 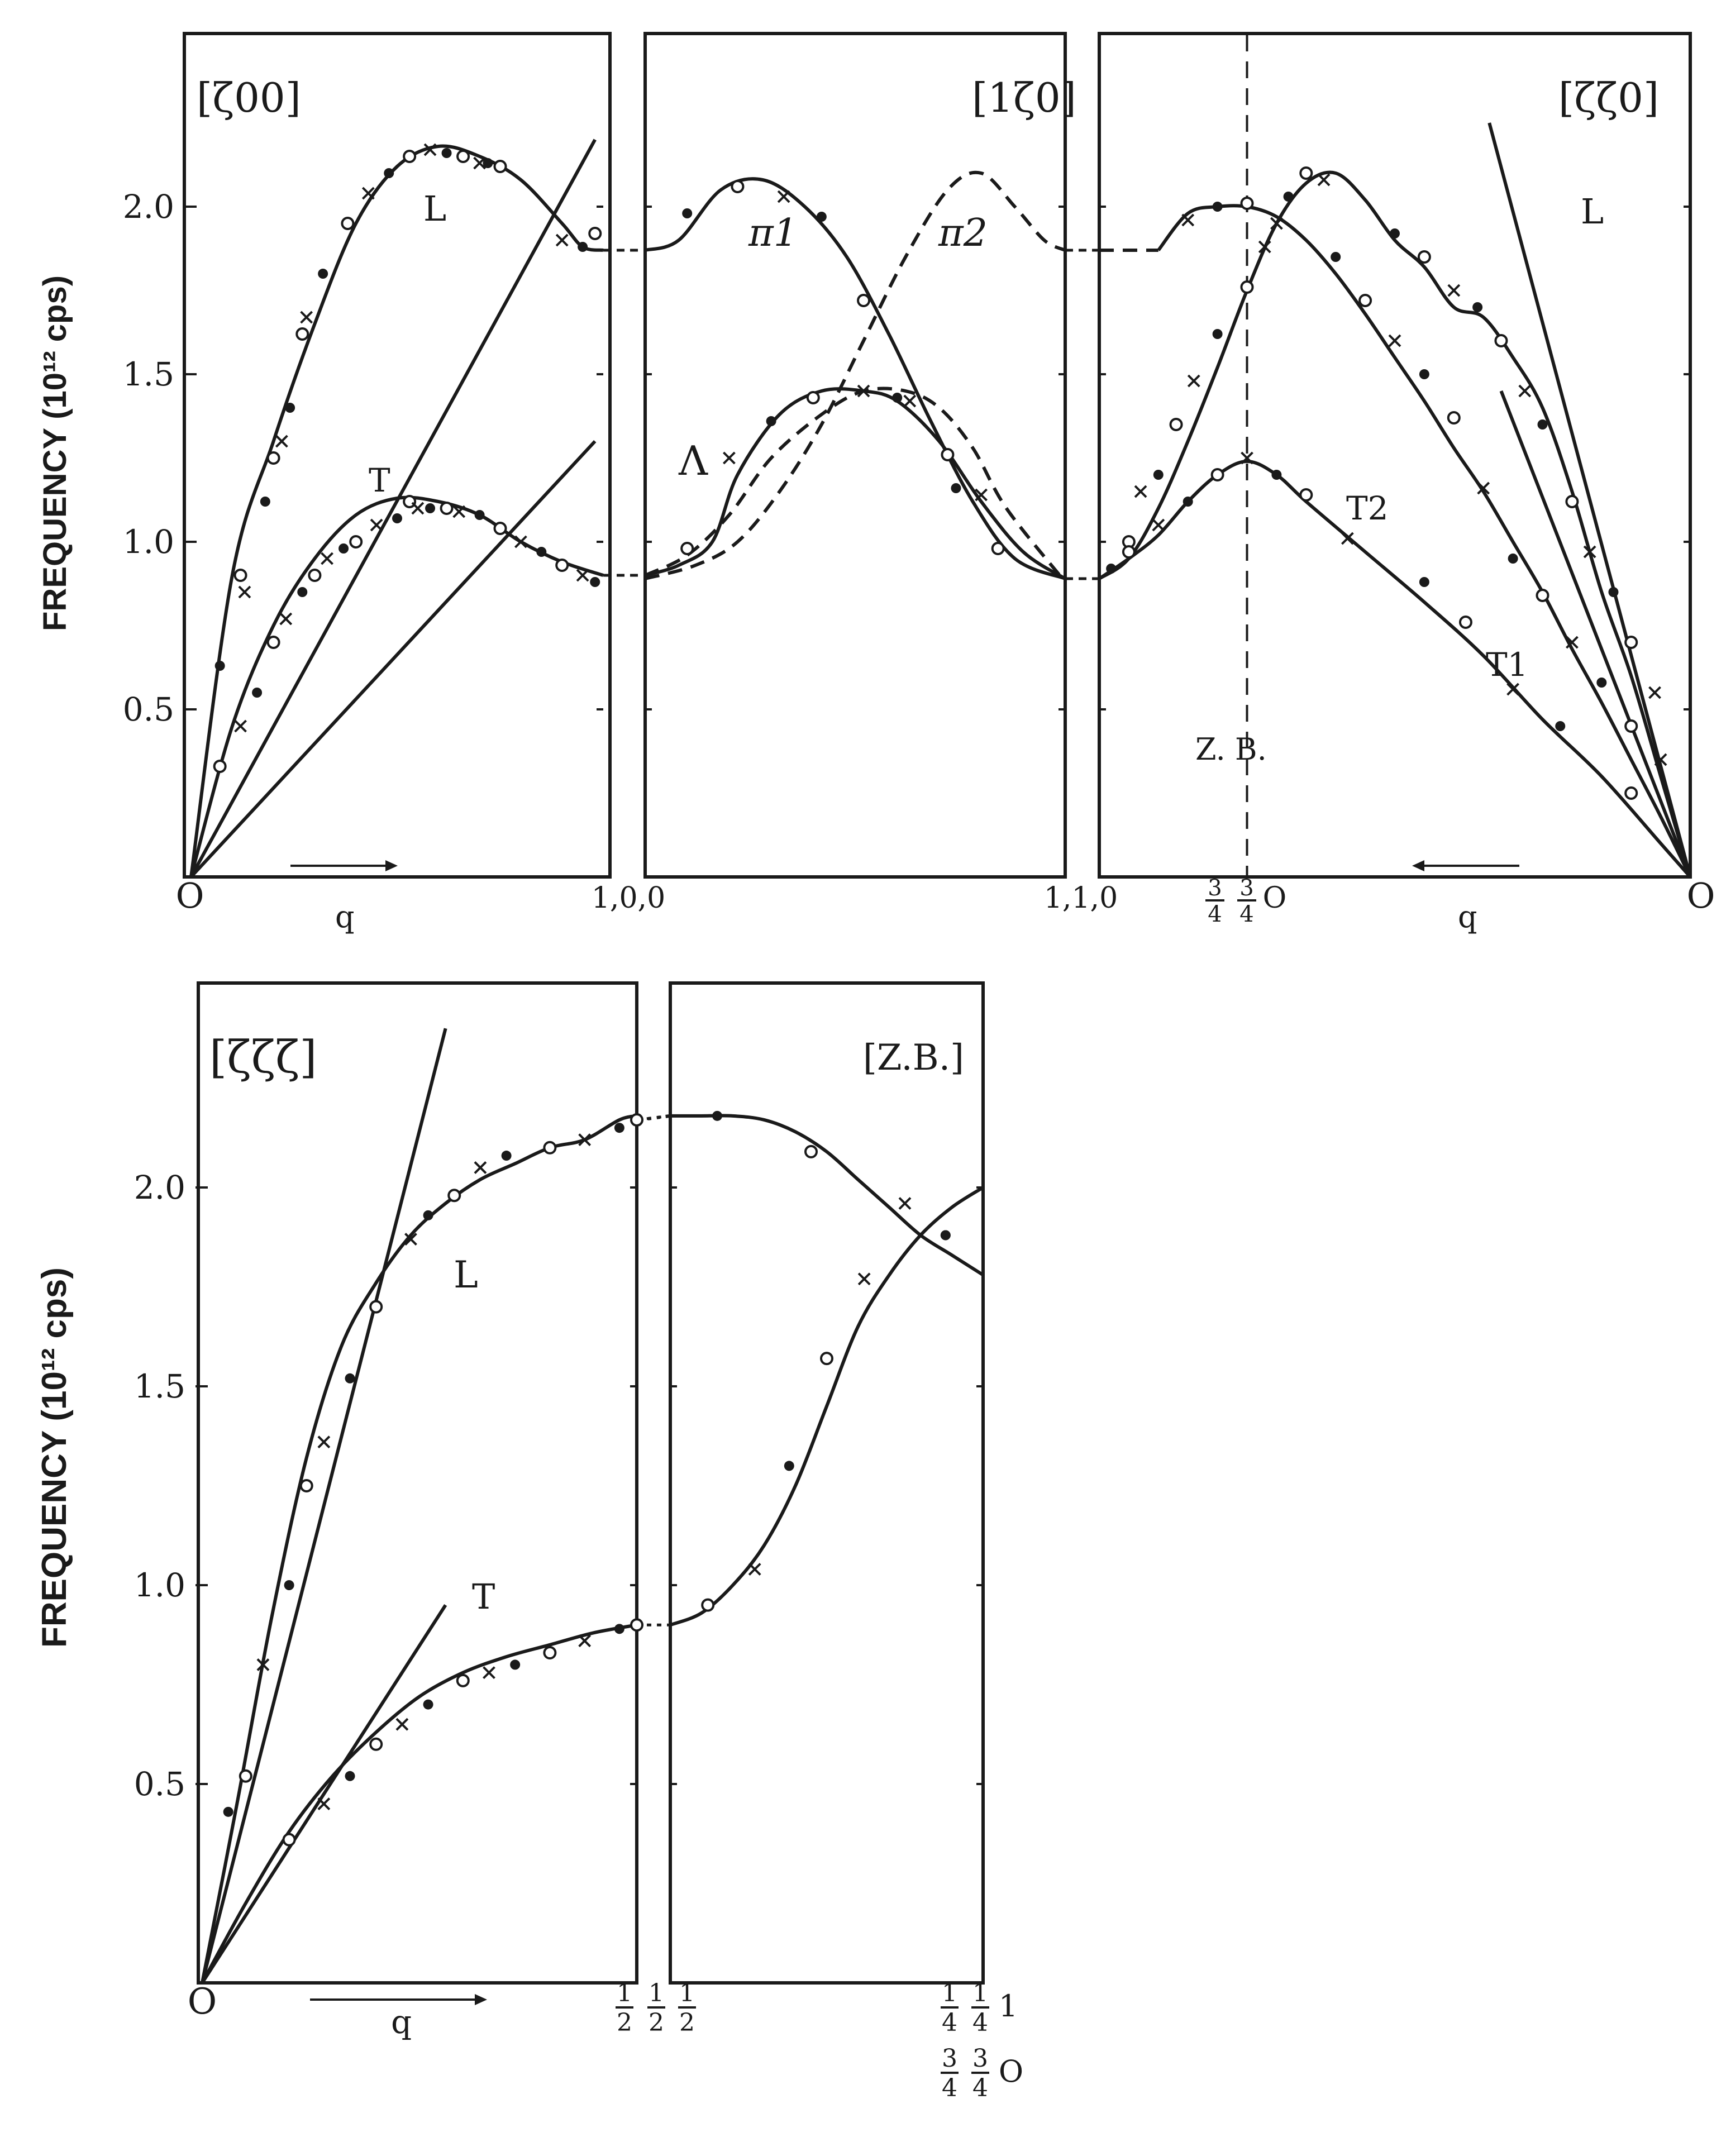 What do you see at coordinates (393, 659) in the screenshot?
I see `top-panel0-curve-t-slope` at bounding box center [393, 659].